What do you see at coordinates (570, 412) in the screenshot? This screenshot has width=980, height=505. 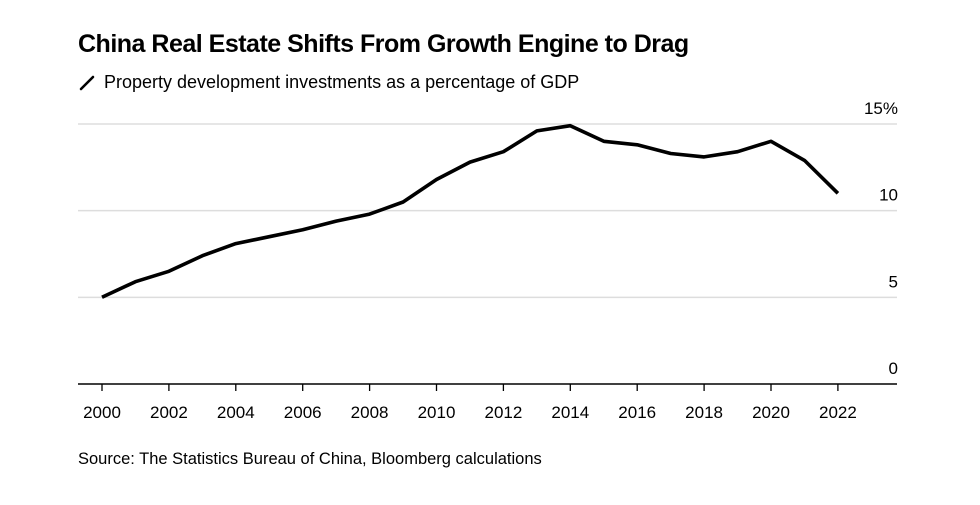 I see `x-tick-label: 2014` at bounding box center [570, 412].